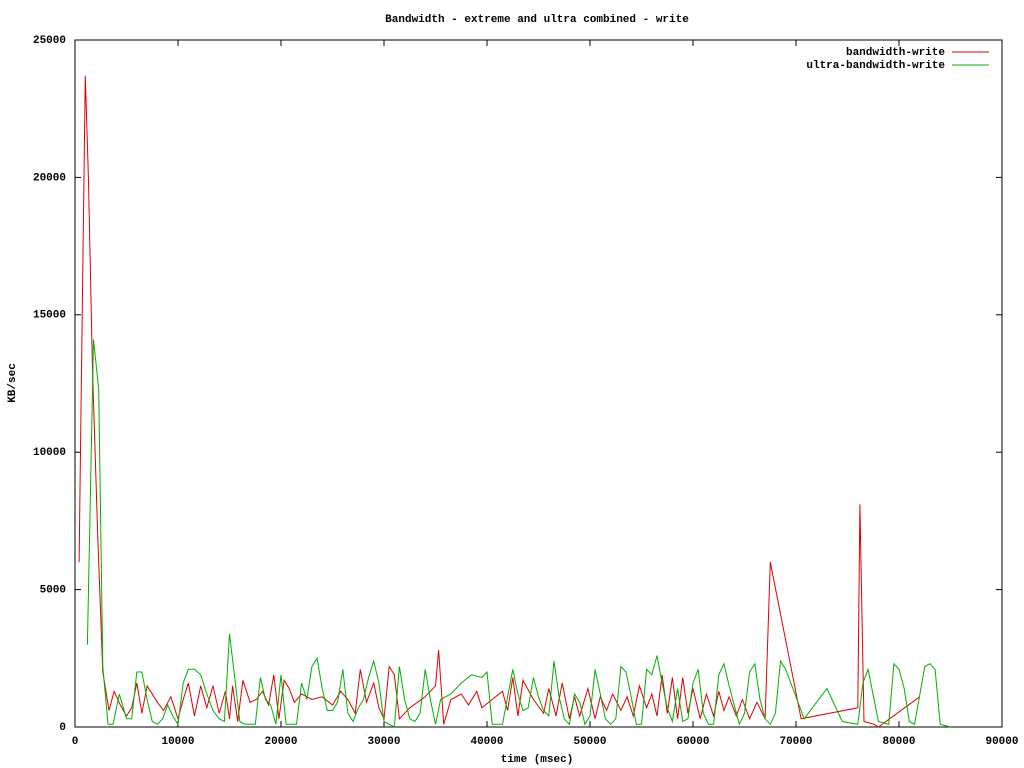 The image size is (1024, 768). Describe the element at coordinates (875, 66) in the screenshot. I see `legend-label: ultra-bandwidth-write` at that location.